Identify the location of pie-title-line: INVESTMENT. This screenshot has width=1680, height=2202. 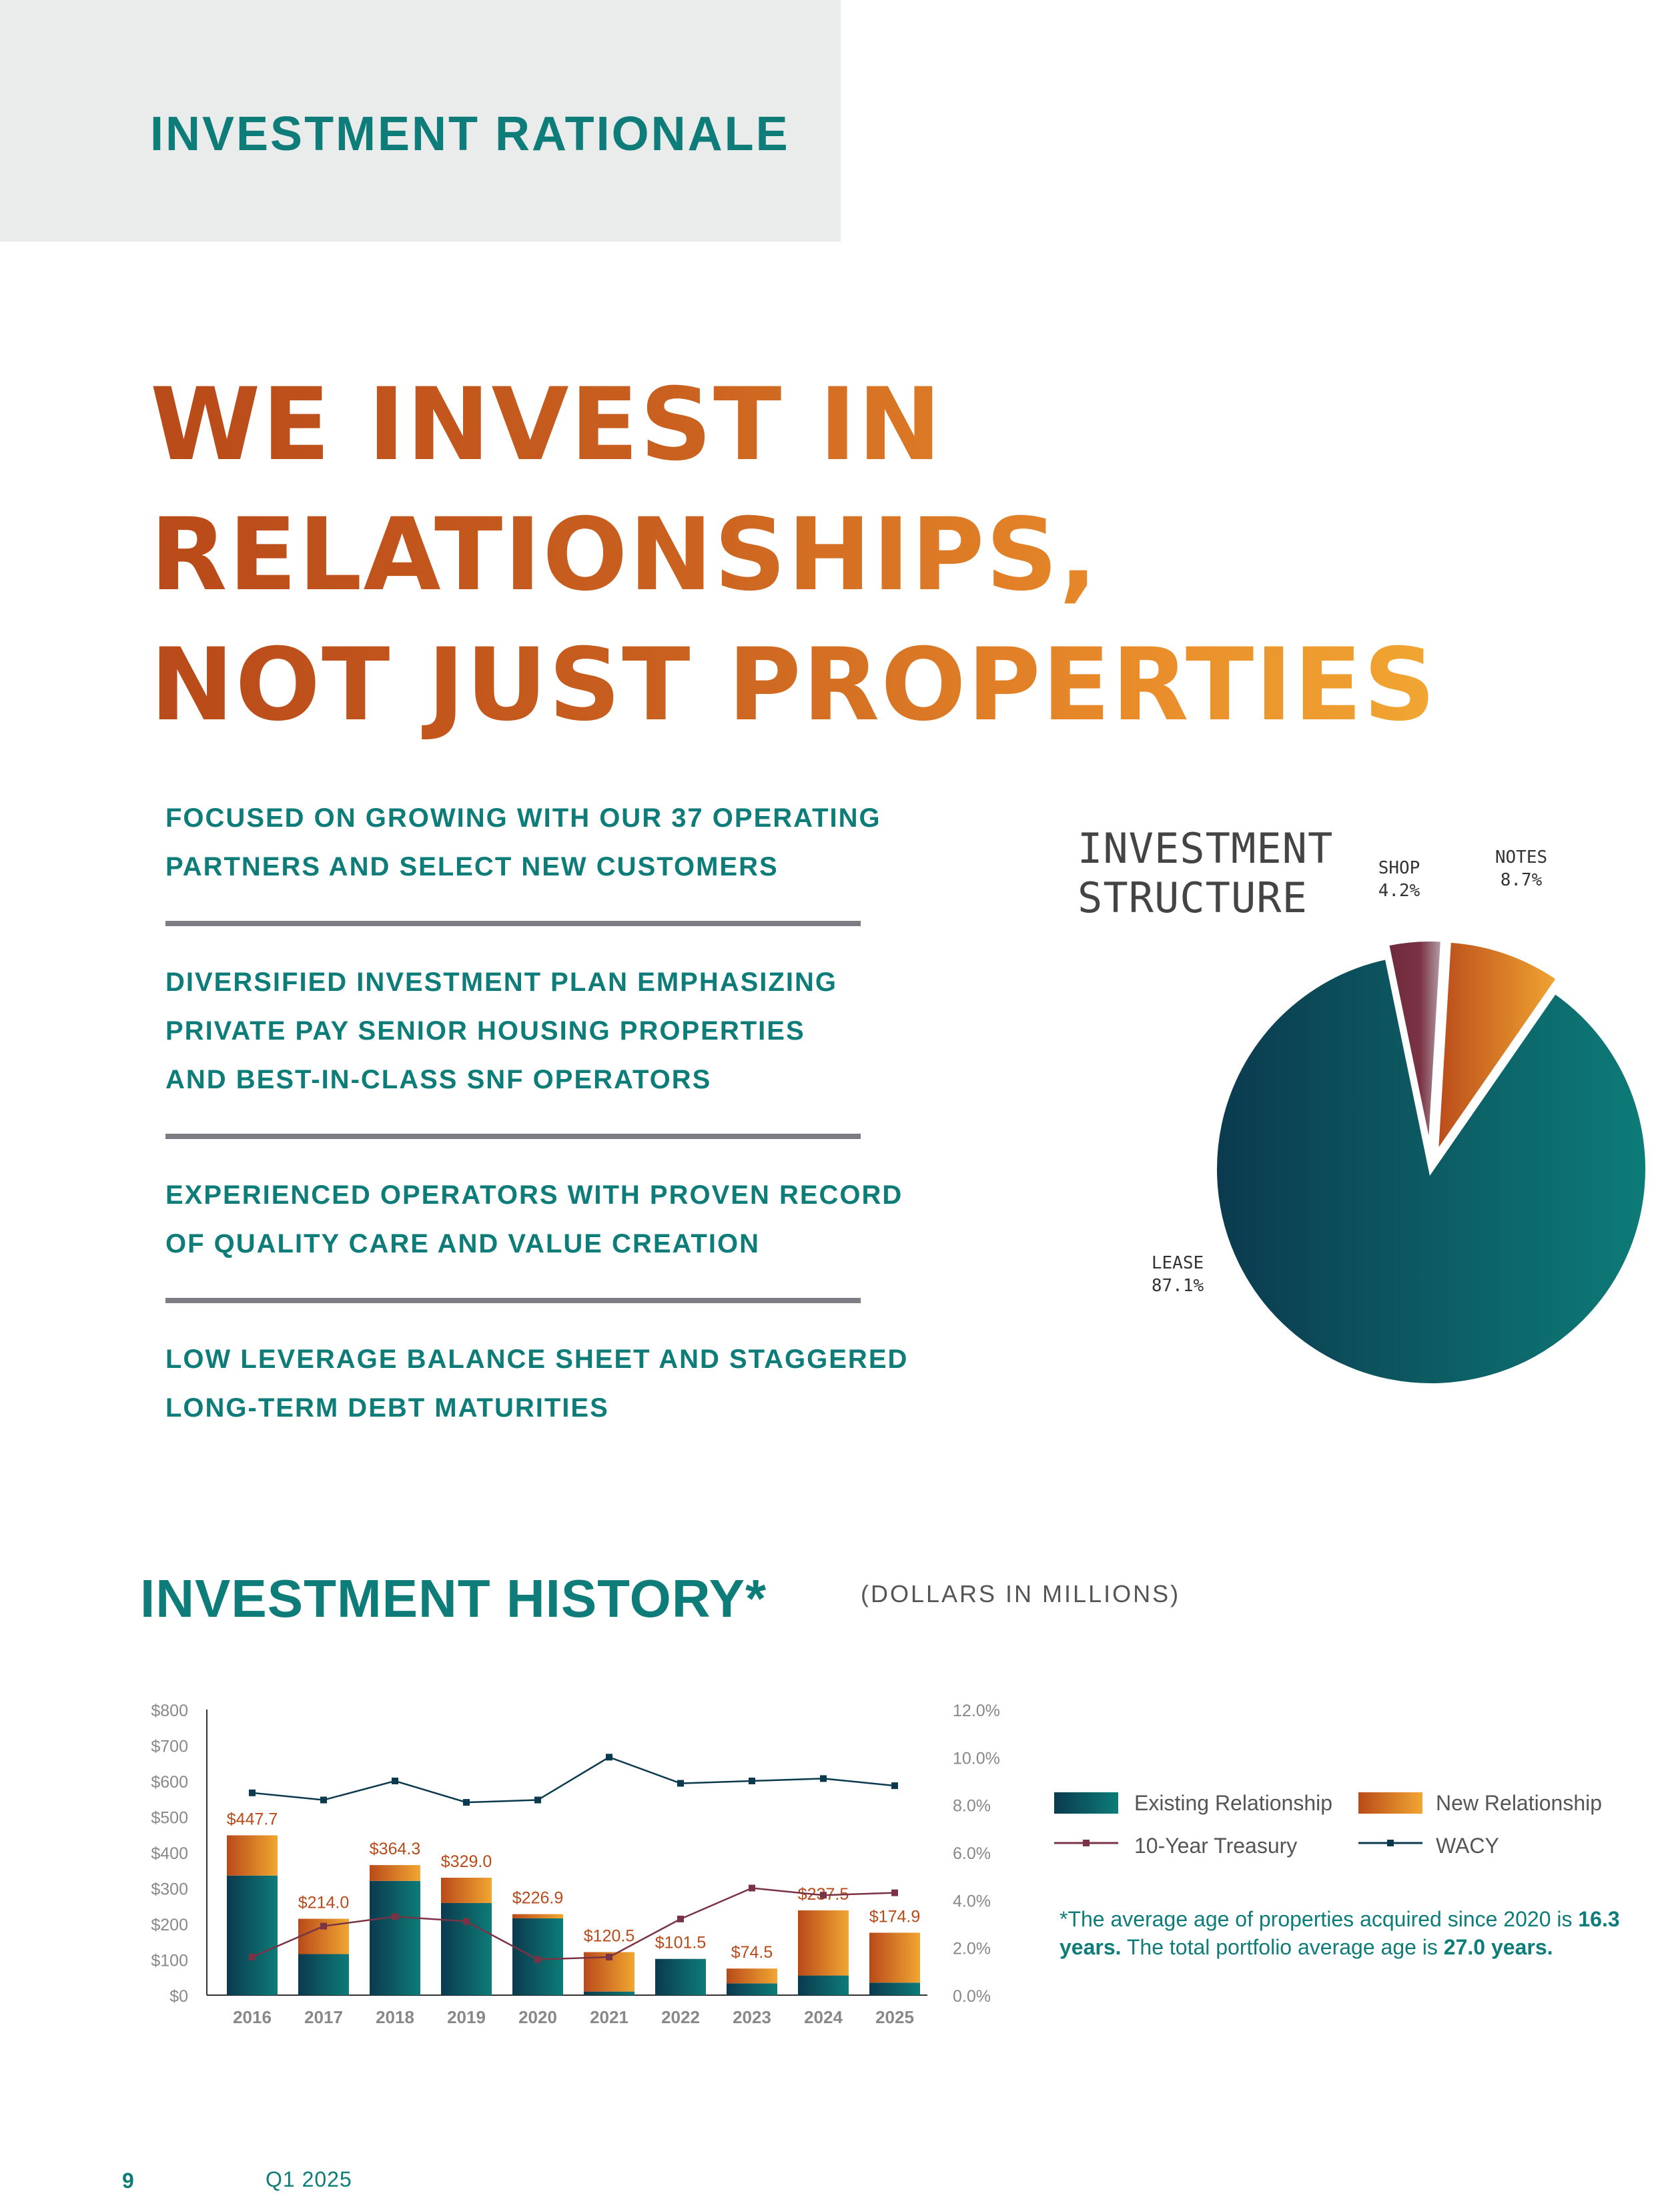
(1206, 848).